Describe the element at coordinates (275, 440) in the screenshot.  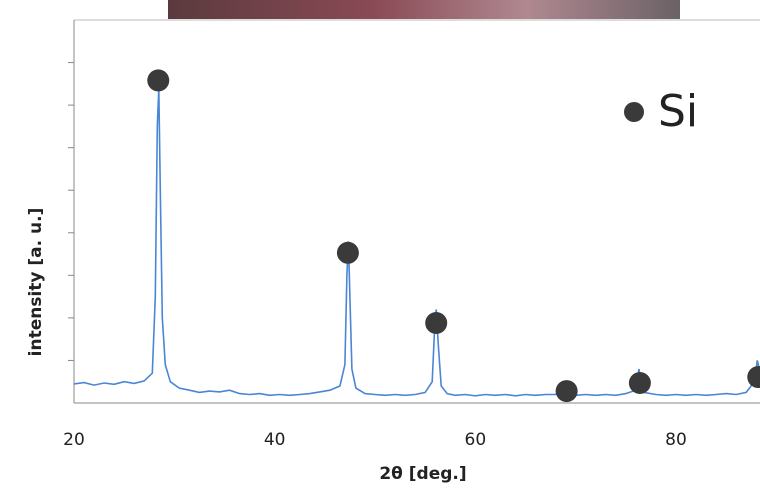
I see `x-tick-label: 40` at that location.